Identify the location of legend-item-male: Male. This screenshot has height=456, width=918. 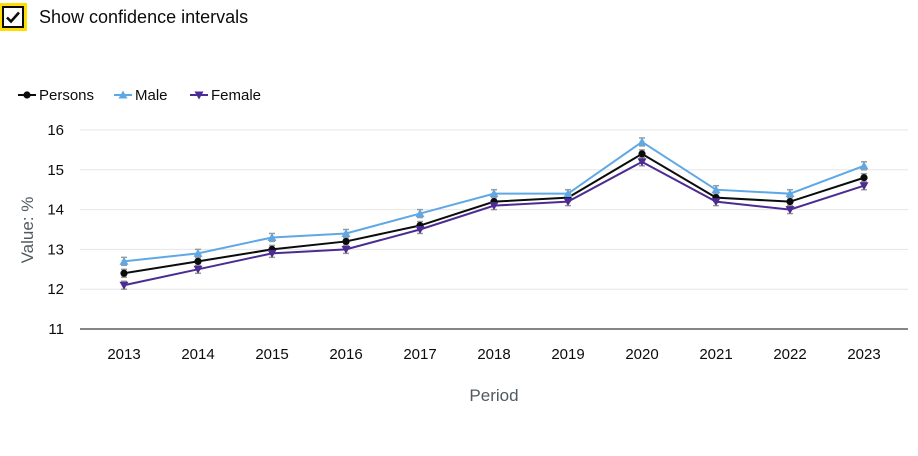
(141, 95).